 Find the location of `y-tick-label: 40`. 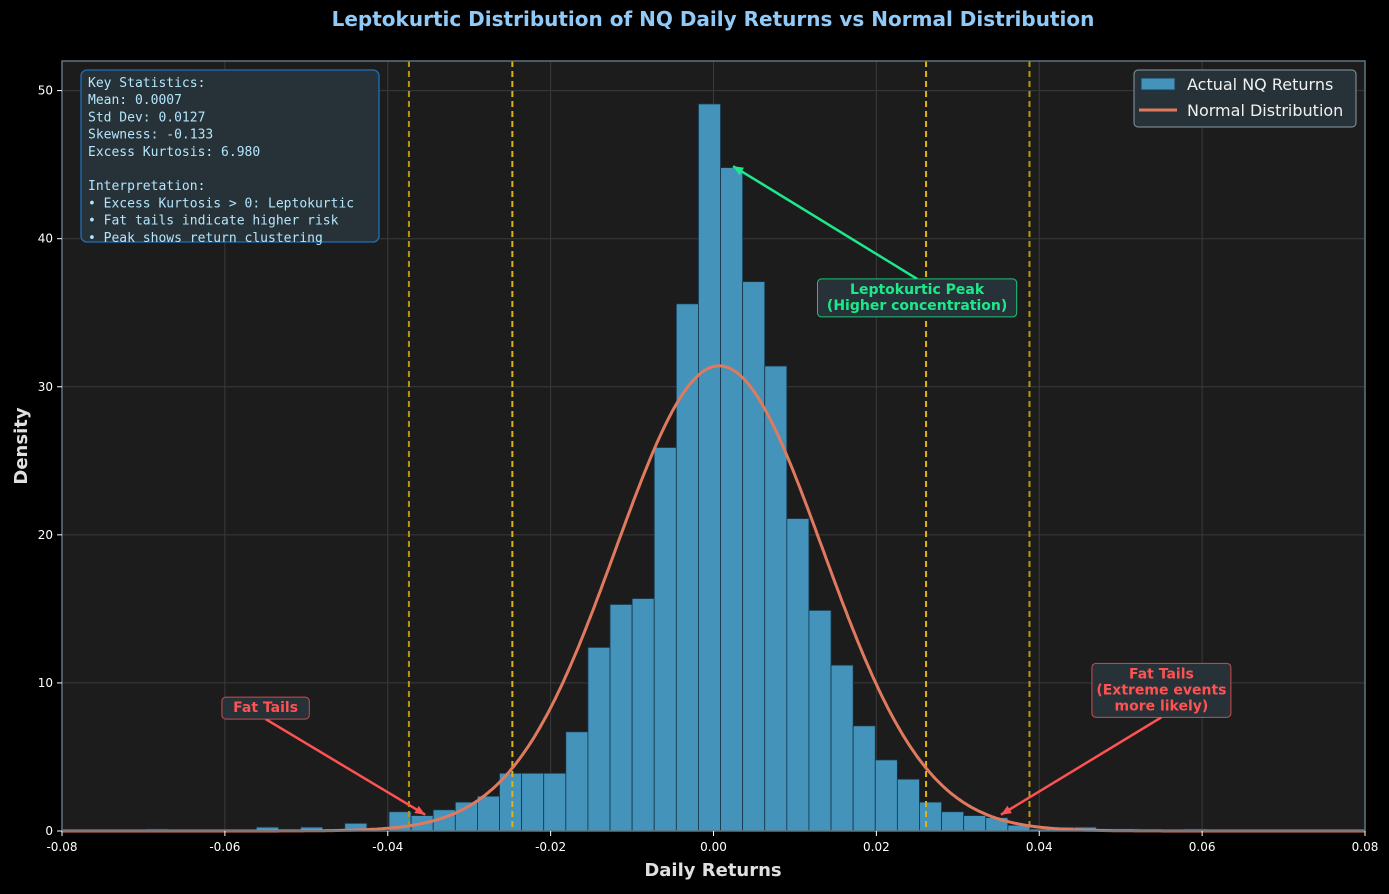

y-tick-label: 40 is located at coordinates (45, 239).